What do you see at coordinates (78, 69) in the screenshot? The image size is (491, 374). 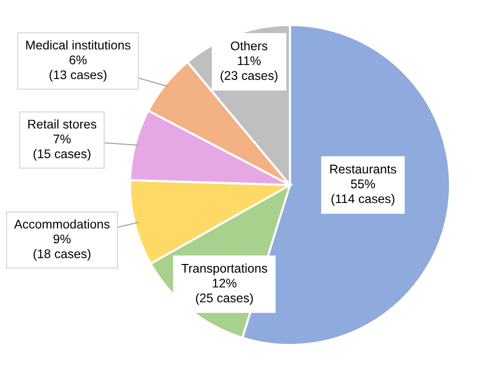 I see `data-label: 6% (13 cases)` at bounding box center [78, 69].